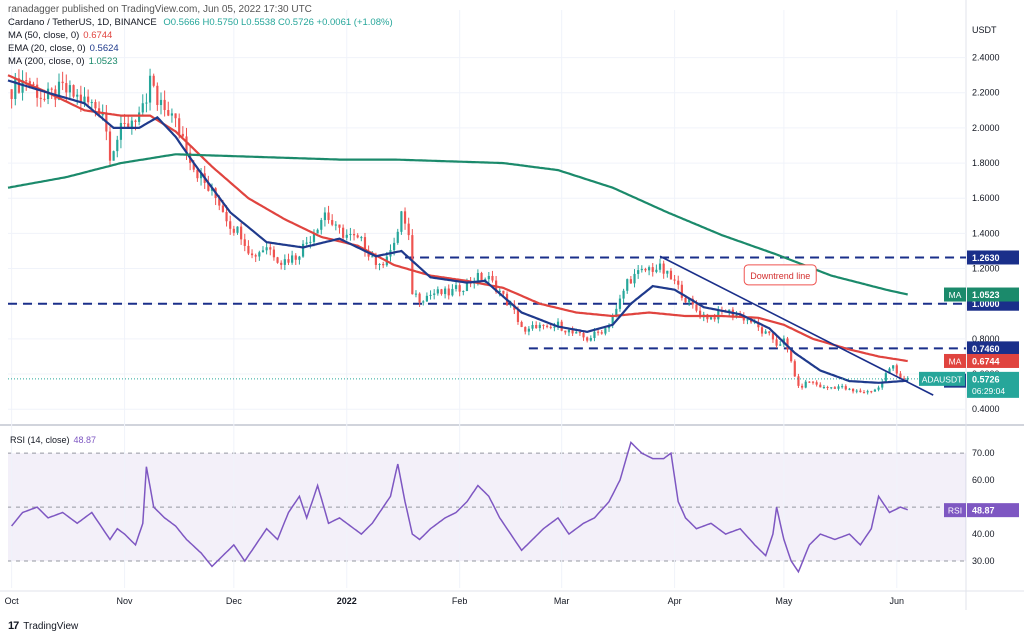  Describe the element at coordinates (796, 325) in the screenshot. I see `downtrend-line: Downtrend line` at that location.